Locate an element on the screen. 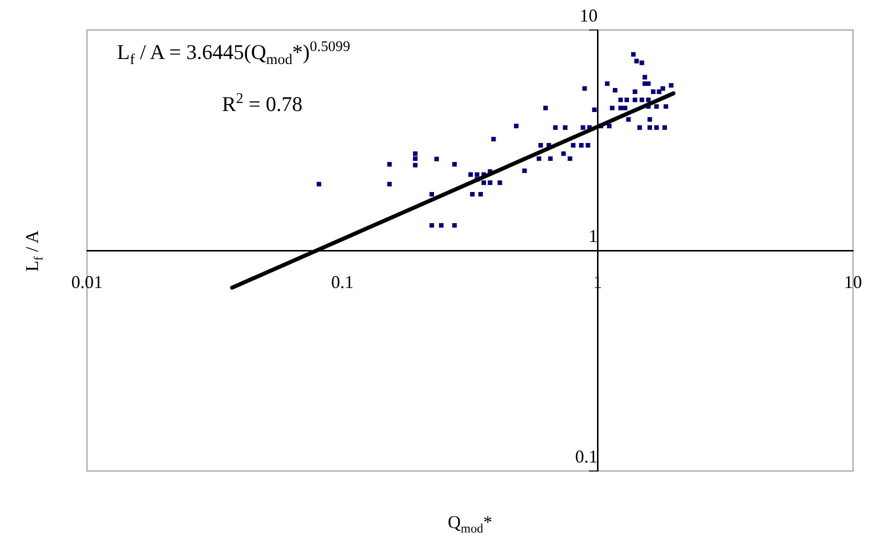  x-axis-title: Q$_{mod}$* is located at coordinates (470, 524).